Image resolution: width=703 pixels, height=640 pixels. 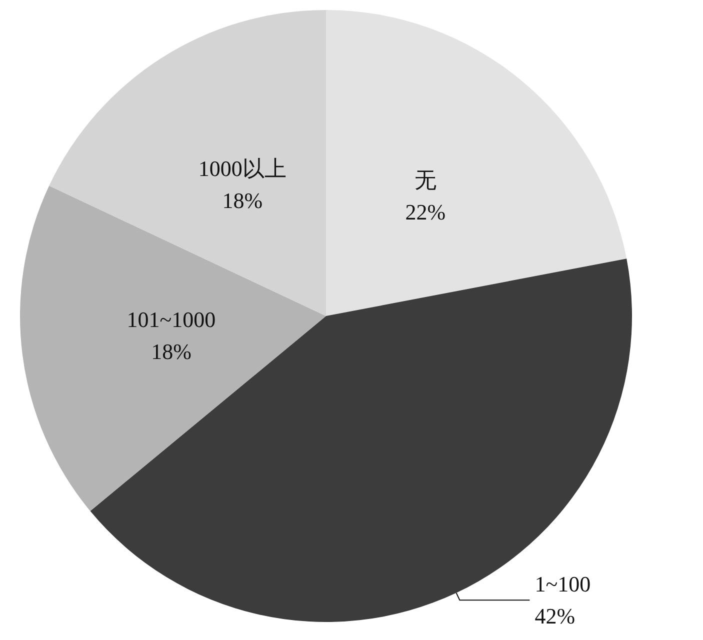 What do you see at coordinates (425, 179) in the screenshot?
I see `slice-label: 无` at bounding box center [425, 179].